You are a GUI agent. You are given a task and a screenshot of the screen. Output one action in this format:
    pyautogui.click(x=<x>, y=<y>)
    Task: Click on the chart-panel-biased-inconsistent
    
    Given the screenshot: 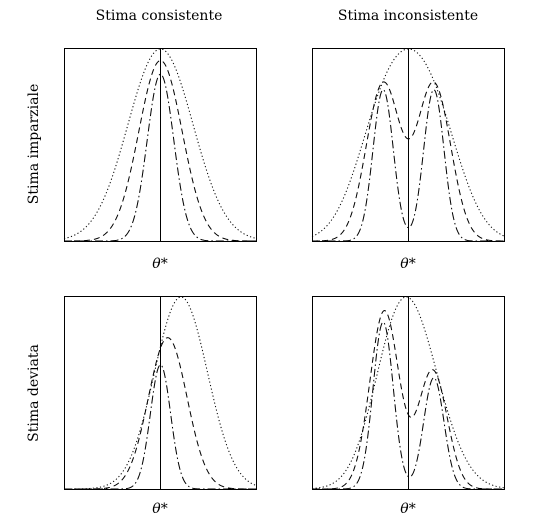 What is the action you would take?
    pyautogui.click(x=408, y=393)
    